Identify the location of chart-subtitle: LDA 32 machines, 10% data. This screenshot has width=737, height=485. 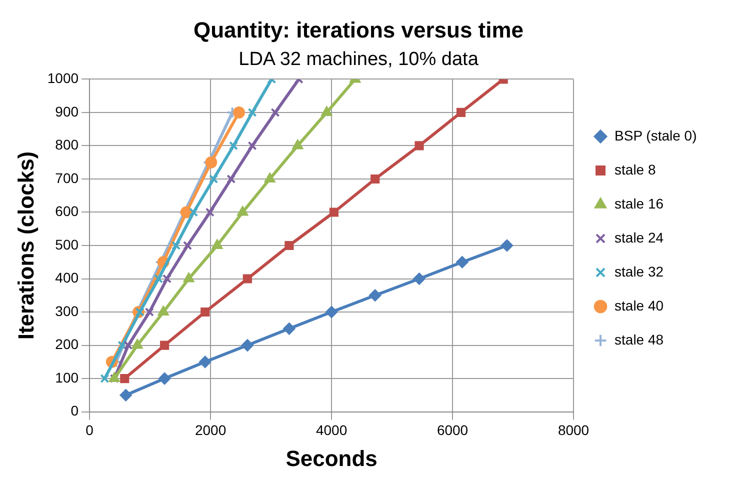
(358, 59).